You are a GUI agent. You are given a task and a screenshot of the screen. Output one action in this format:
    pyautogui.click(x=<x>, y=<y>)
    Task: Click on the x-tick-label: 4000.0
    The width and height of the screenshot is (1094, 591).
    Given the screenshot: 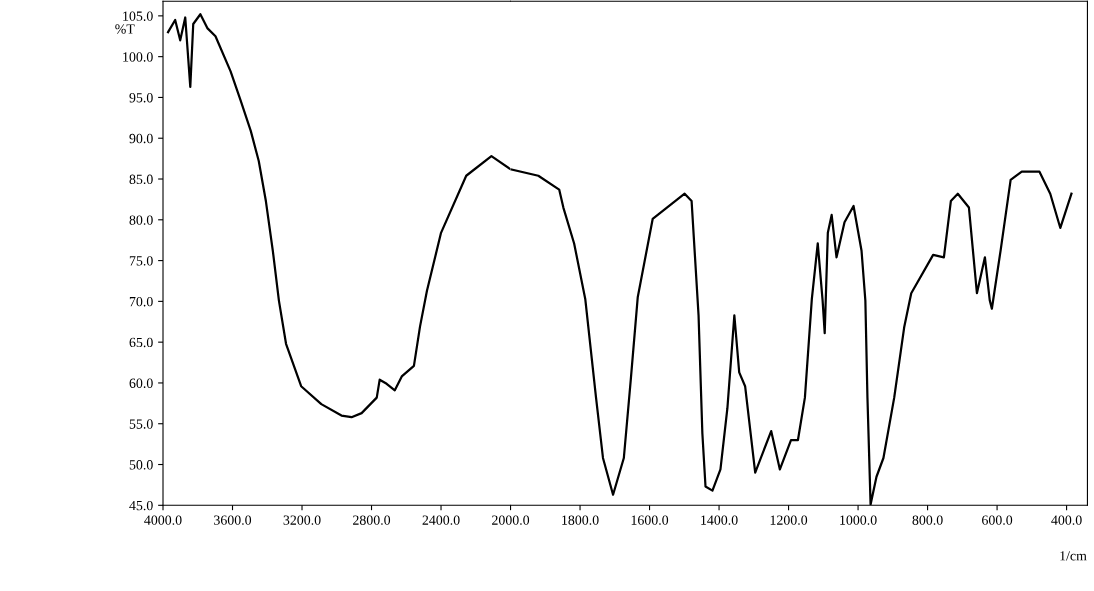 What is the action you would take?
    pyautogui.click(x=163, y=520)
    